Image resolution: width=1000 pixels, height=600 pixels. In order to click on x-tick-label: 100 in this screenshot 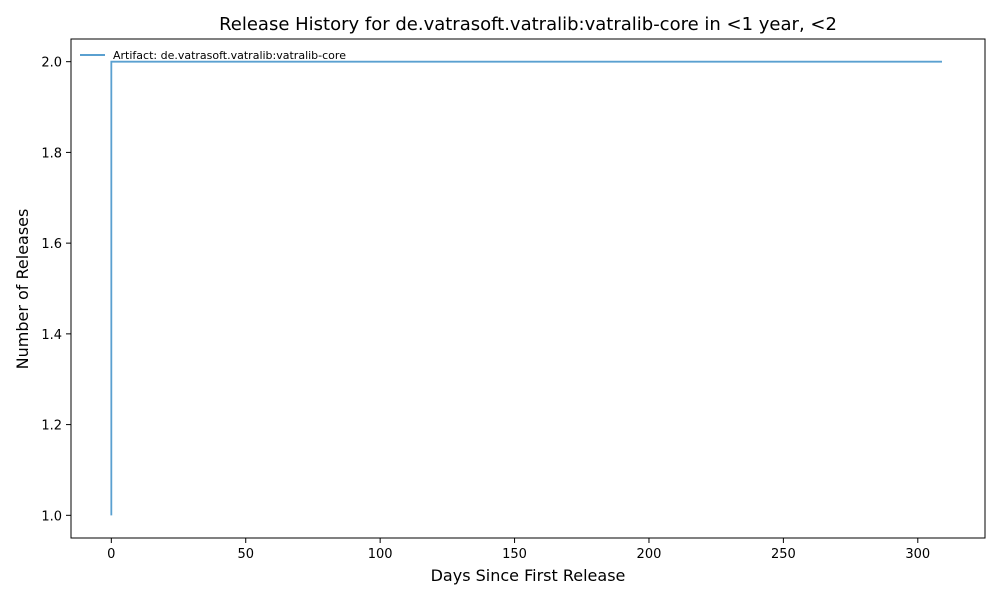, I will do `click(380, 554)`.